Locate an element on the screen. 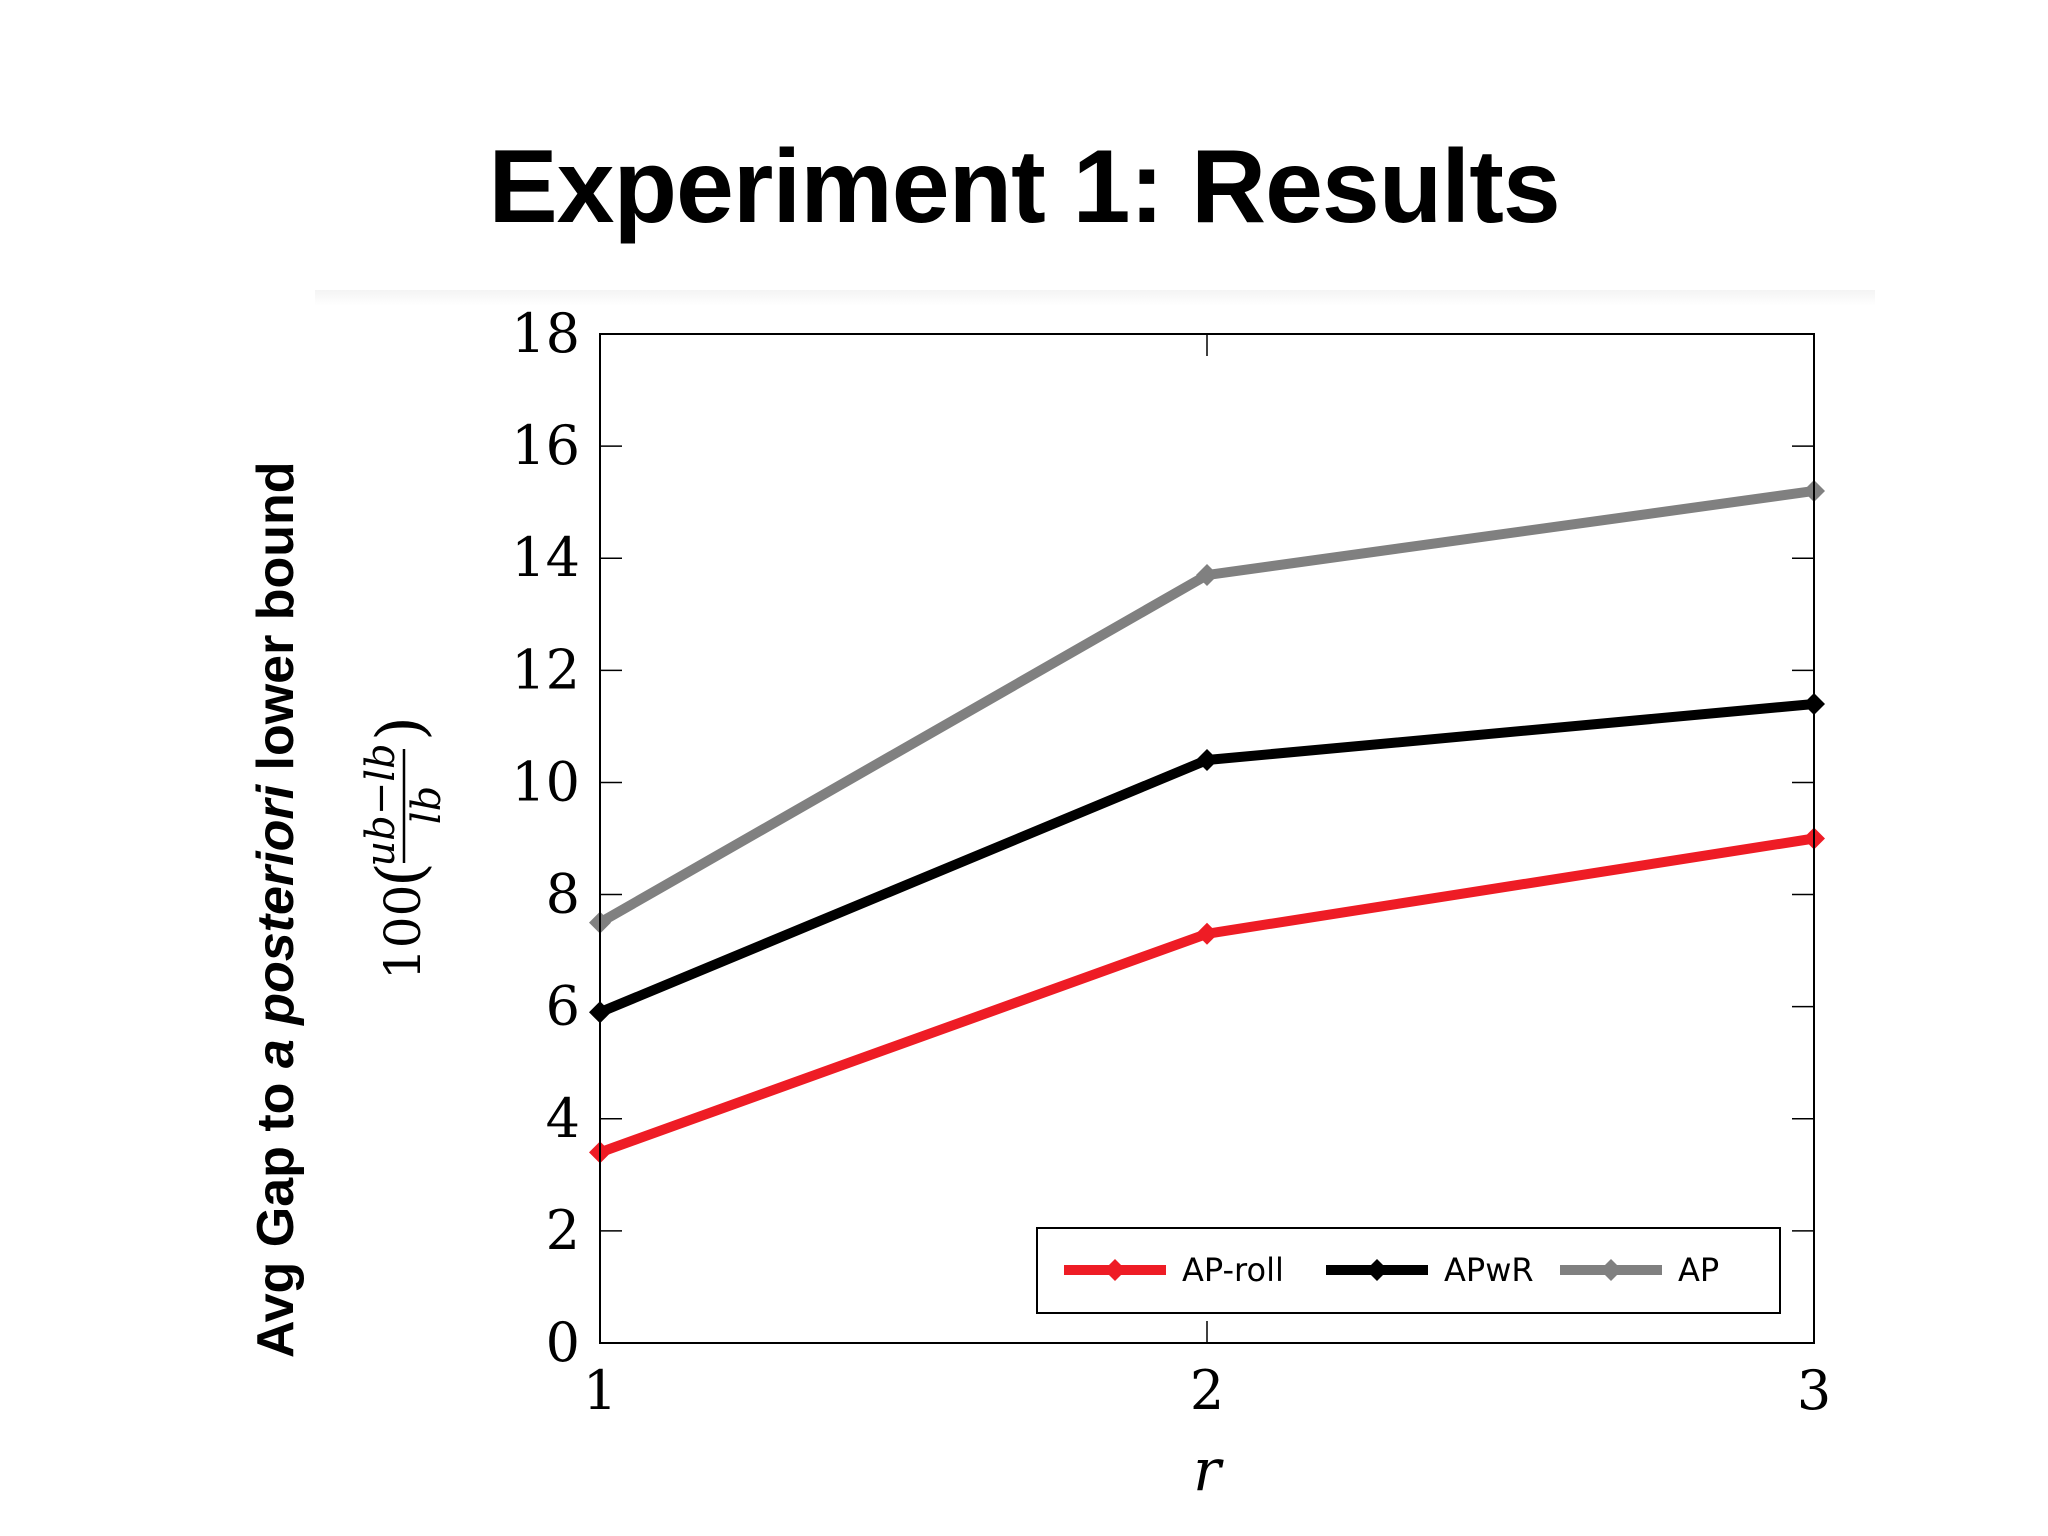 The height and width of the screenshot is (1536, 2048). y-tick-label: 10 is located at coordinates (545, 781).